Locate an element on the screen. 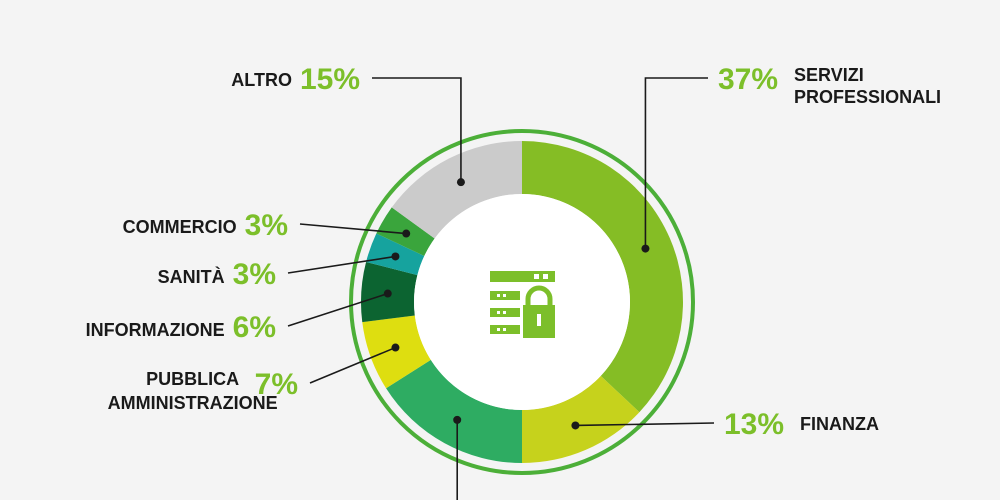  donut-hole is located at coordinates (522, 302).